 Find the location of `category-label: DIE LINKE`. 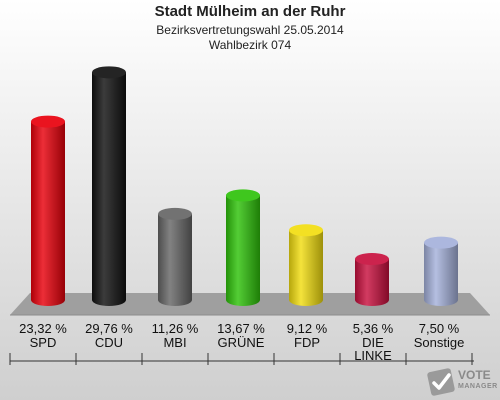

category-label: DIE LINKE is located at coordinates (373, 349).